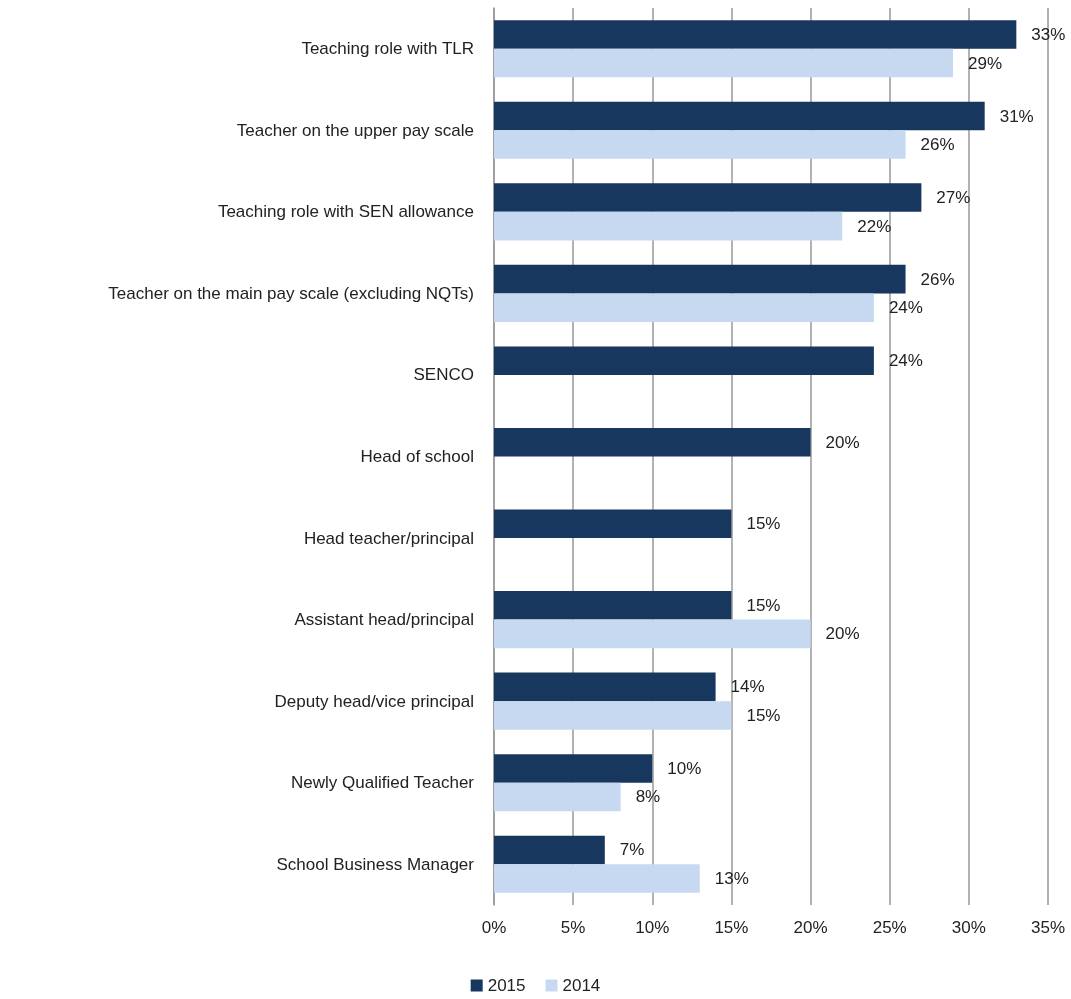 The width and height of the screenshot is (1071, 999). I want to click on data-label: 10%, so click(684, 768).